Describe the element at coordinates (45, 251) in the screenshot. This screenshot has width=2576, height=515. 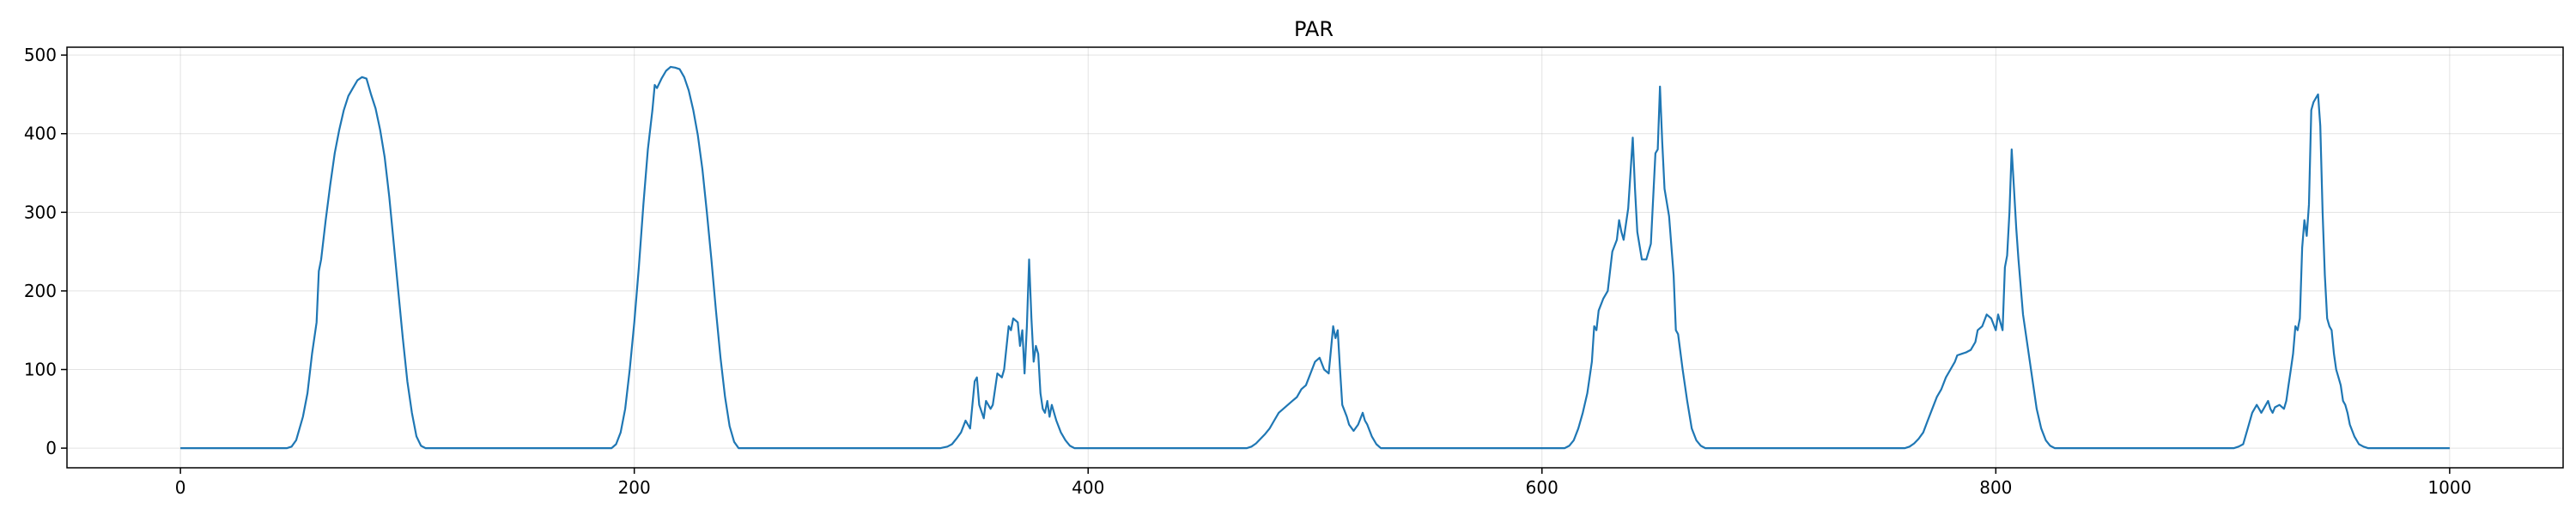
I see `y-axis: 0 100 200 300 400 500` at that location.